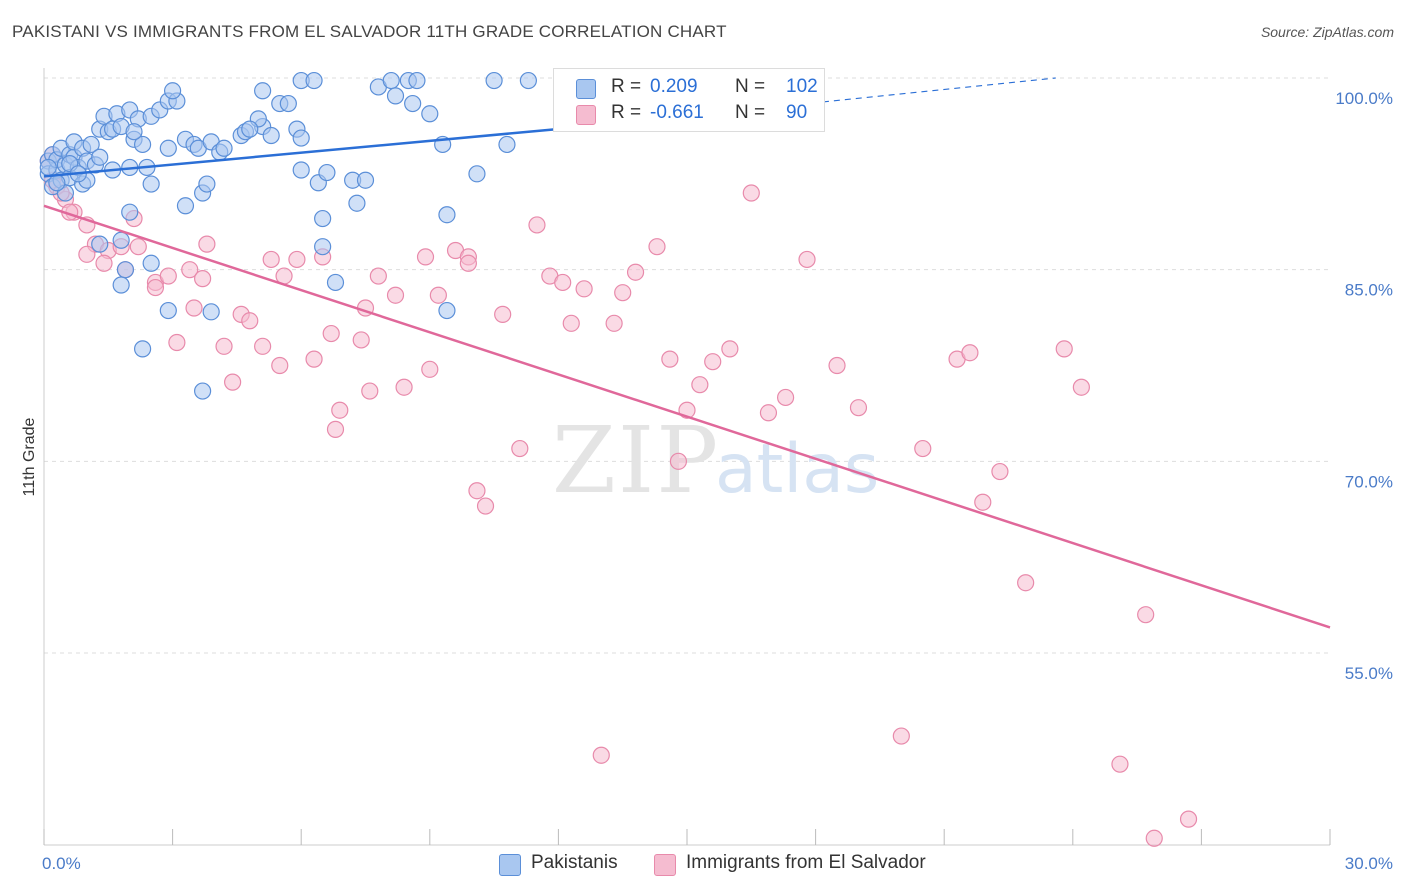 The image size is (1406, 892). Describe the element at coordinates (510, 865) in the screenshot. I see `bottom-legend-swatch-pakistanis` at that location.